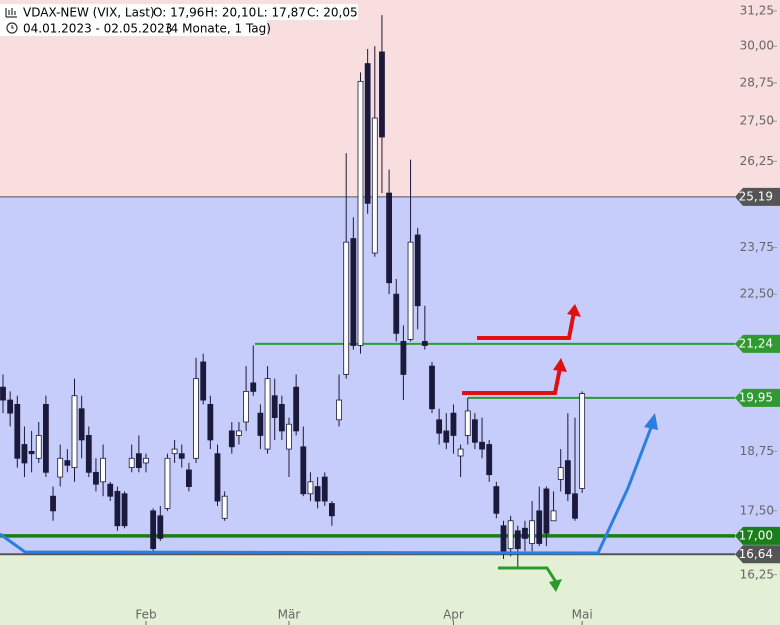 This screenshot has height=625, width=780. I want to click on ohlc-label: H: 20,10, so click(230, 13).